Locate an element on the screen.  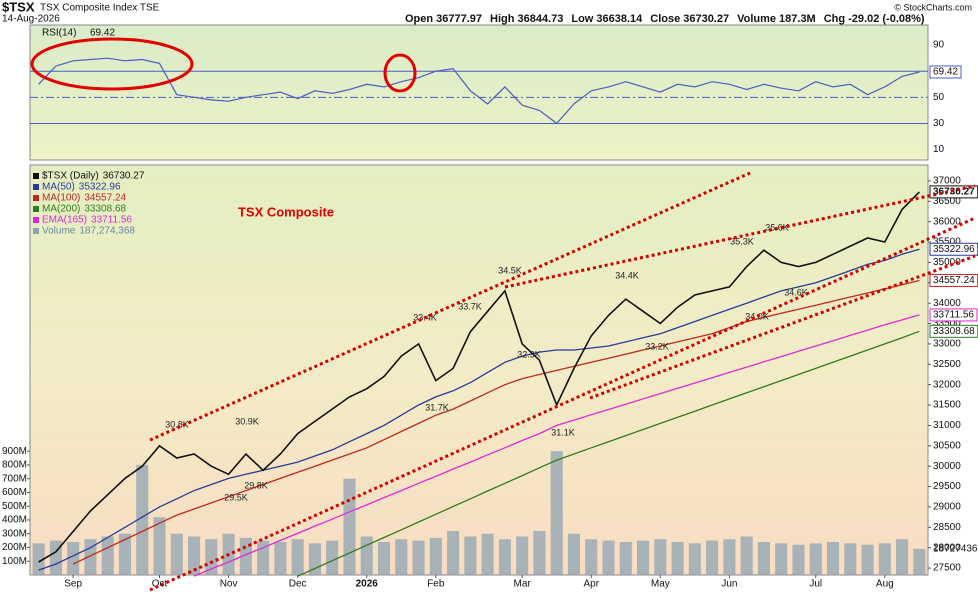
y-tick-label: 28000 is located at coordinates (947, 547).